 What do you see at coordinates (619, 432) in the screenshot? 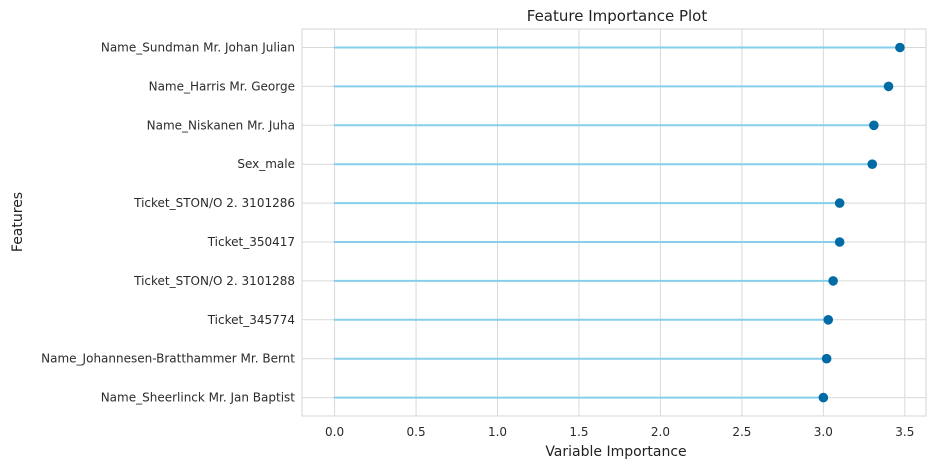
I see `x-labels-layer: 0.0 0.5 1.0 1.5 2.0 2.5 3.0 3.5` at bounding box center [619, 432].